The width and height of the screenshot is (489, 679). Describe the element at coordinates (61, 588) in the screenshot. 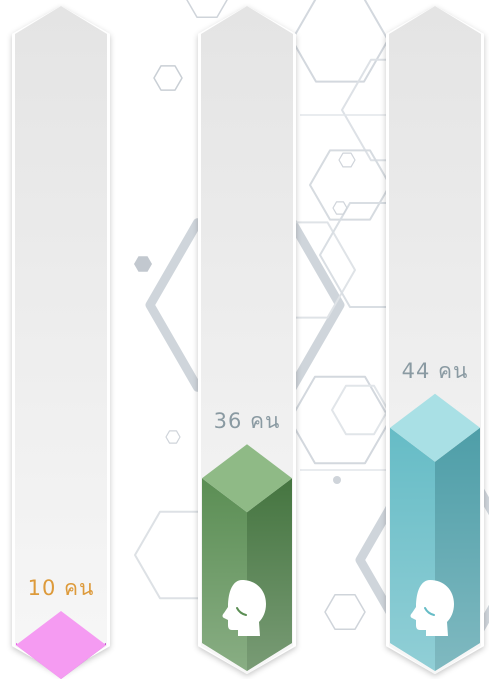

I see `bar-value-label-1: 10 คน` at that location.